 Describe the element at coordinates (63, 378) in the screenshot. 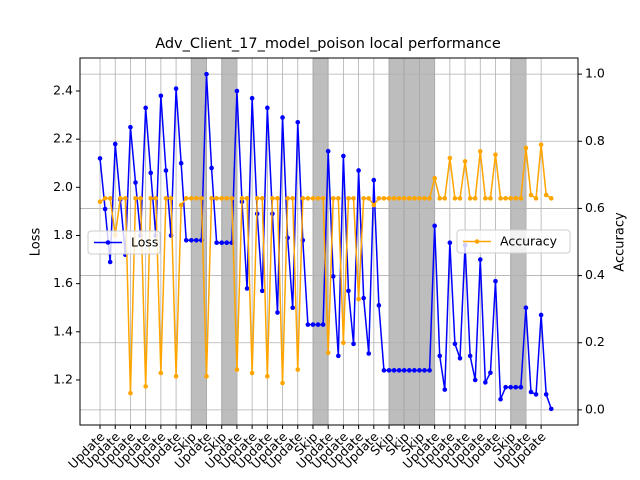

I see `y-tick-label: 1.2` at that location.